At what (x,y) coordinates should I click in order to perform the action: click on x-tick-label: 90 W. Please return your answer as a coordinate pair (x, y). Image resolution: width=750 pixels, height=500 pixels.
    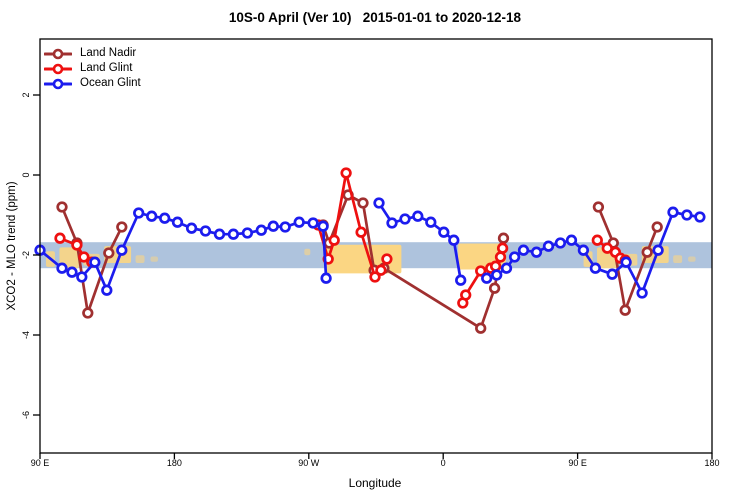
    Looking at the image, I should click on (309, 463).